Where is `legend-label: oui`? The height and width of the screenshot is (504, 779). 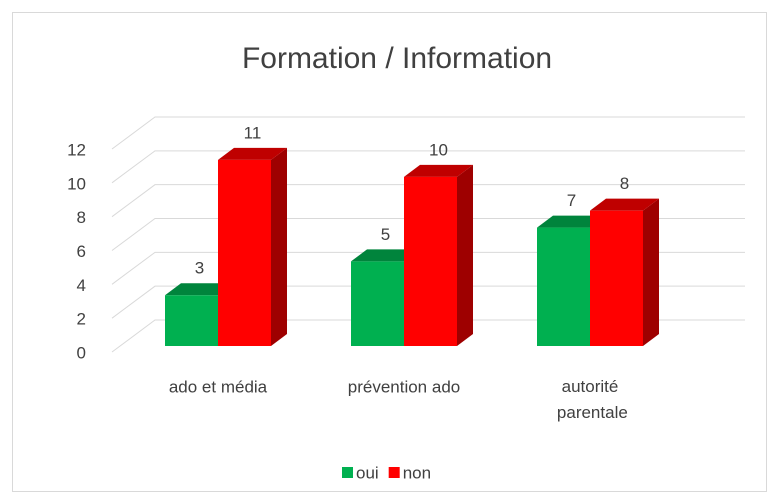 legend-label: oui is located at coordinates (367, 472).